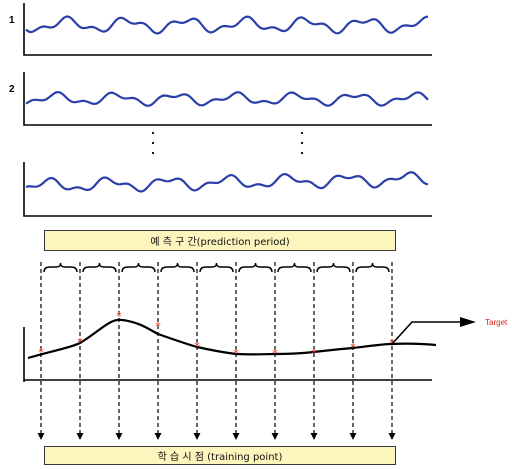 The height and width of the screenshot is (469, 512). Describe the element at coordinates (158, 326) in the screenshot. I see `asterisk-marker-icon-4: *` at that location.